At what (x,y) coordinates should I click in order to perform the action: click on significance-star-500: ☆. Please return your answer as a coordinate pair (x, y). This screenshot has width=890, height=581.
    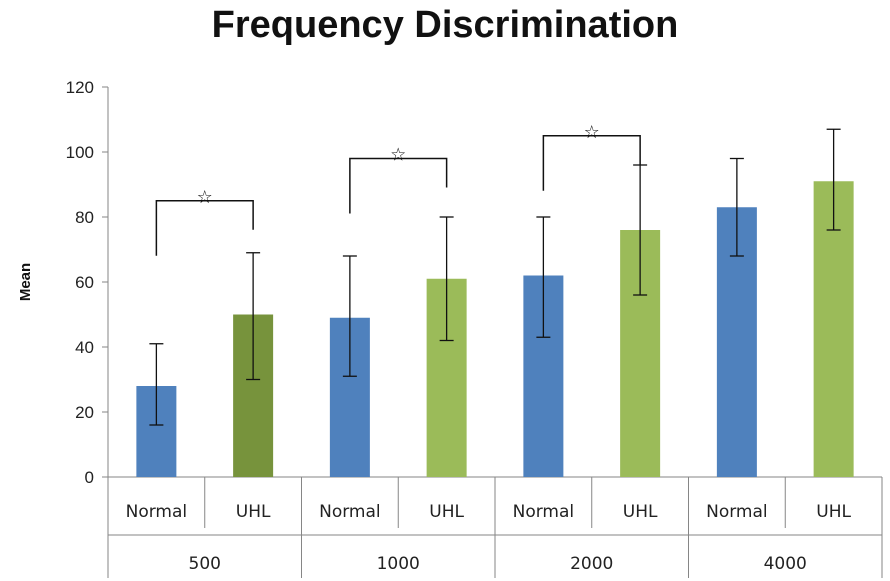
    Looking at the image, I should click on (205, 197).